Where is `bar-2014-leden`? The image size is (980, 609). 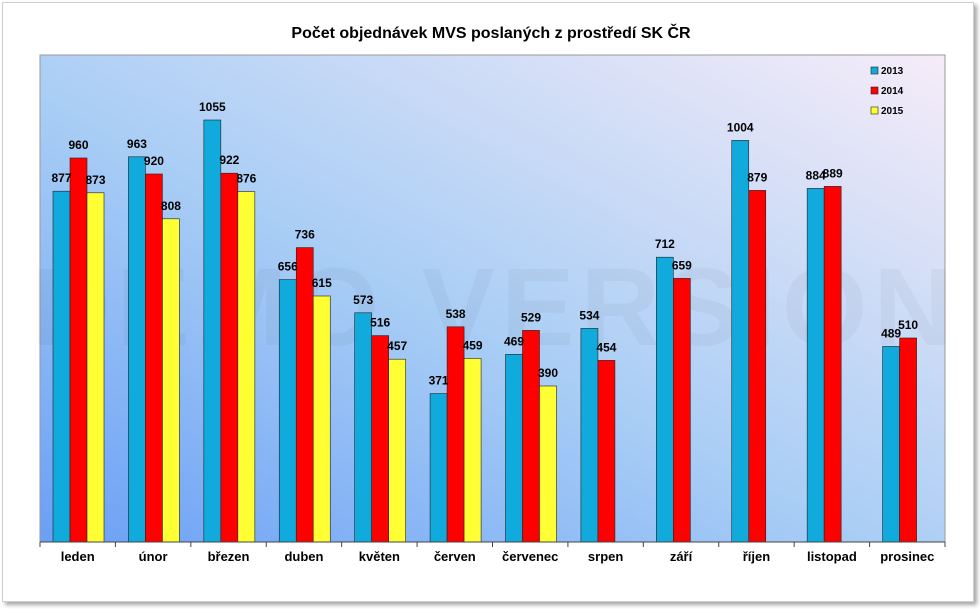
bar-2014-leden is located at coordinates (78, 350).